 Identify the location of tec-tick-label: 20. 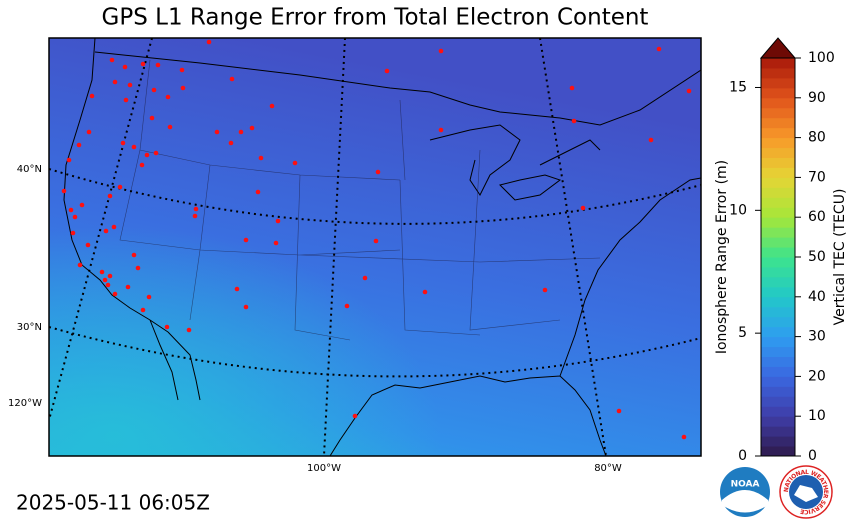
(817, 376).